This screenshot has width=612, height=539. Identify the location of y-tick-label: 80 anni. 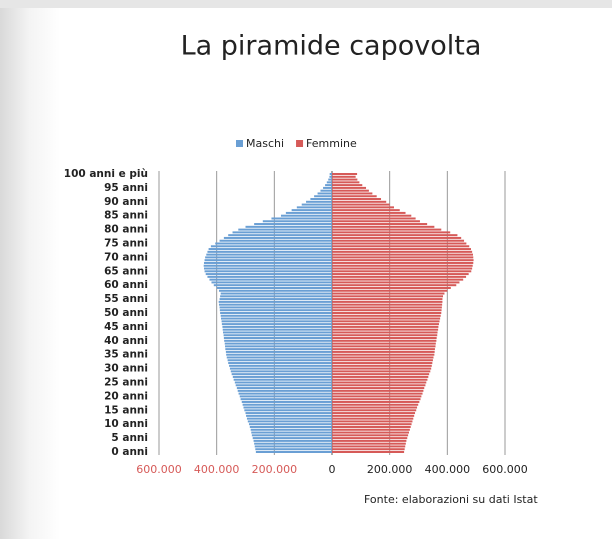
(126, 230).